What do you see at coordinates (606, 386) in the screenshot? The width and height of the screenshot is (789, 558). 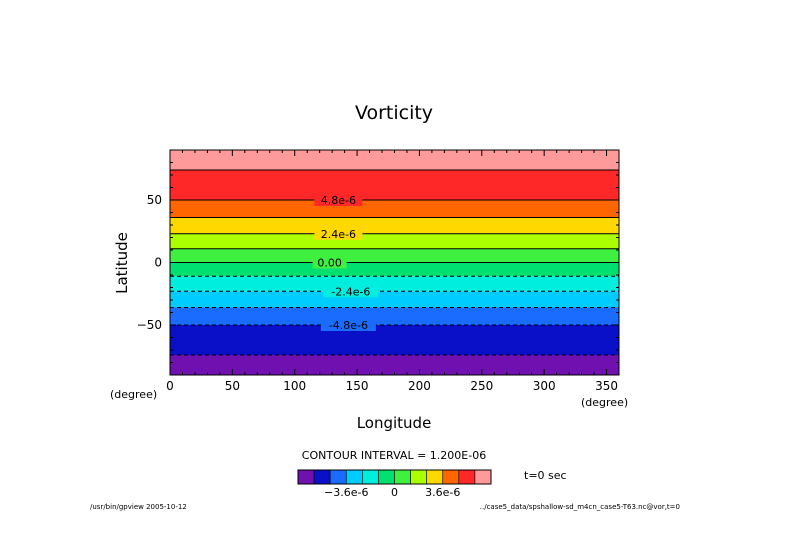 I see `x-tick-label-350: 350` at bounding box center [606, 386].